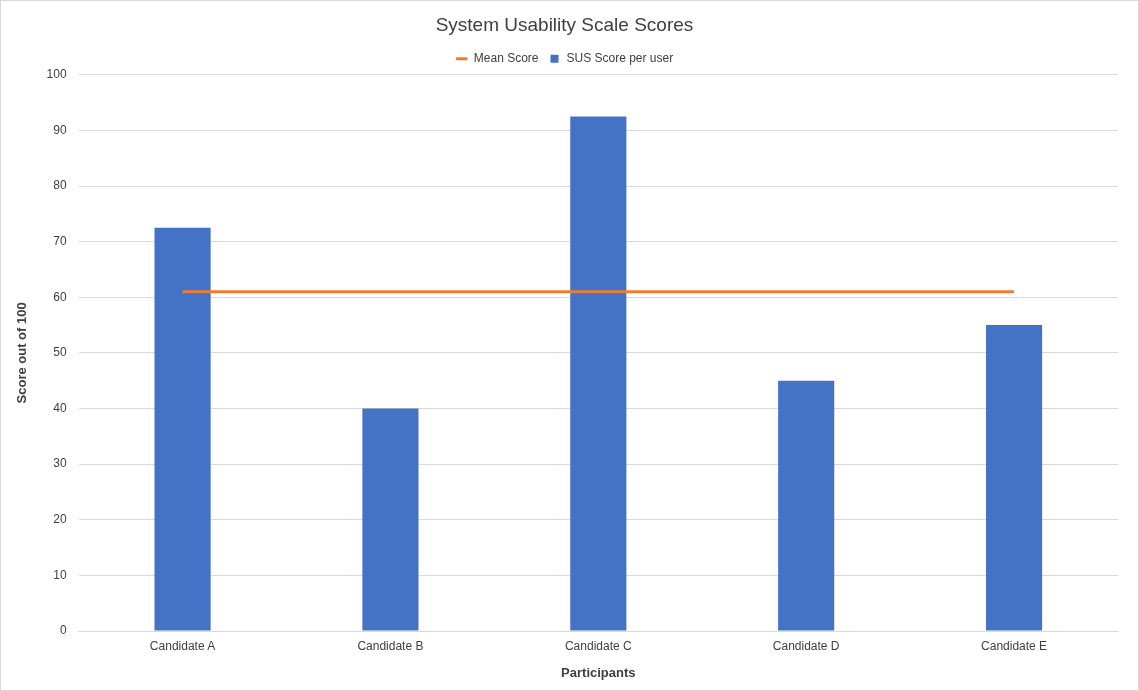 The height and width of the screenshot is (691, 1139). What do you see at coordinates (506, 58) in the screenshot?
I see `legend-label: Mean Score` at bounding box center [506, 58].